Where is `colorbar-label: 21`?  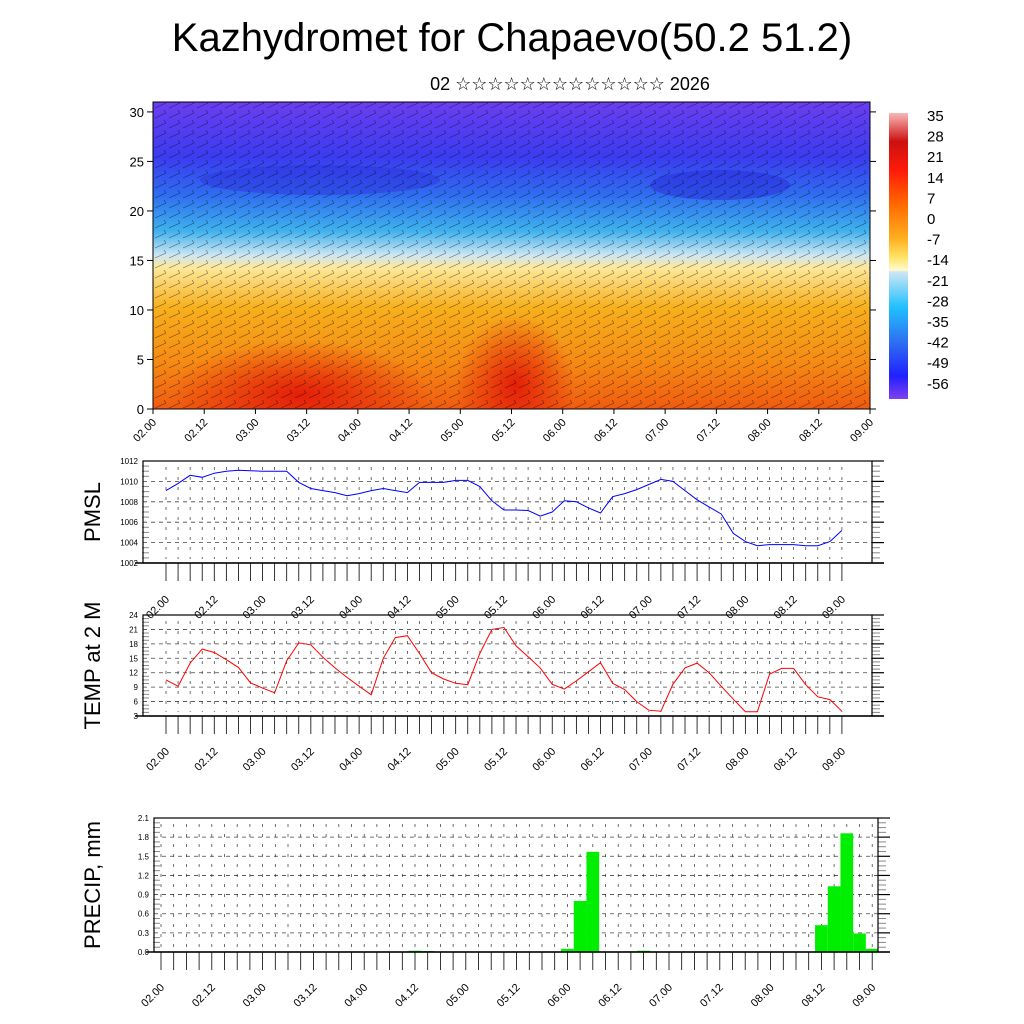 colorbar-label: 21 is located at coordinates (935, 157).